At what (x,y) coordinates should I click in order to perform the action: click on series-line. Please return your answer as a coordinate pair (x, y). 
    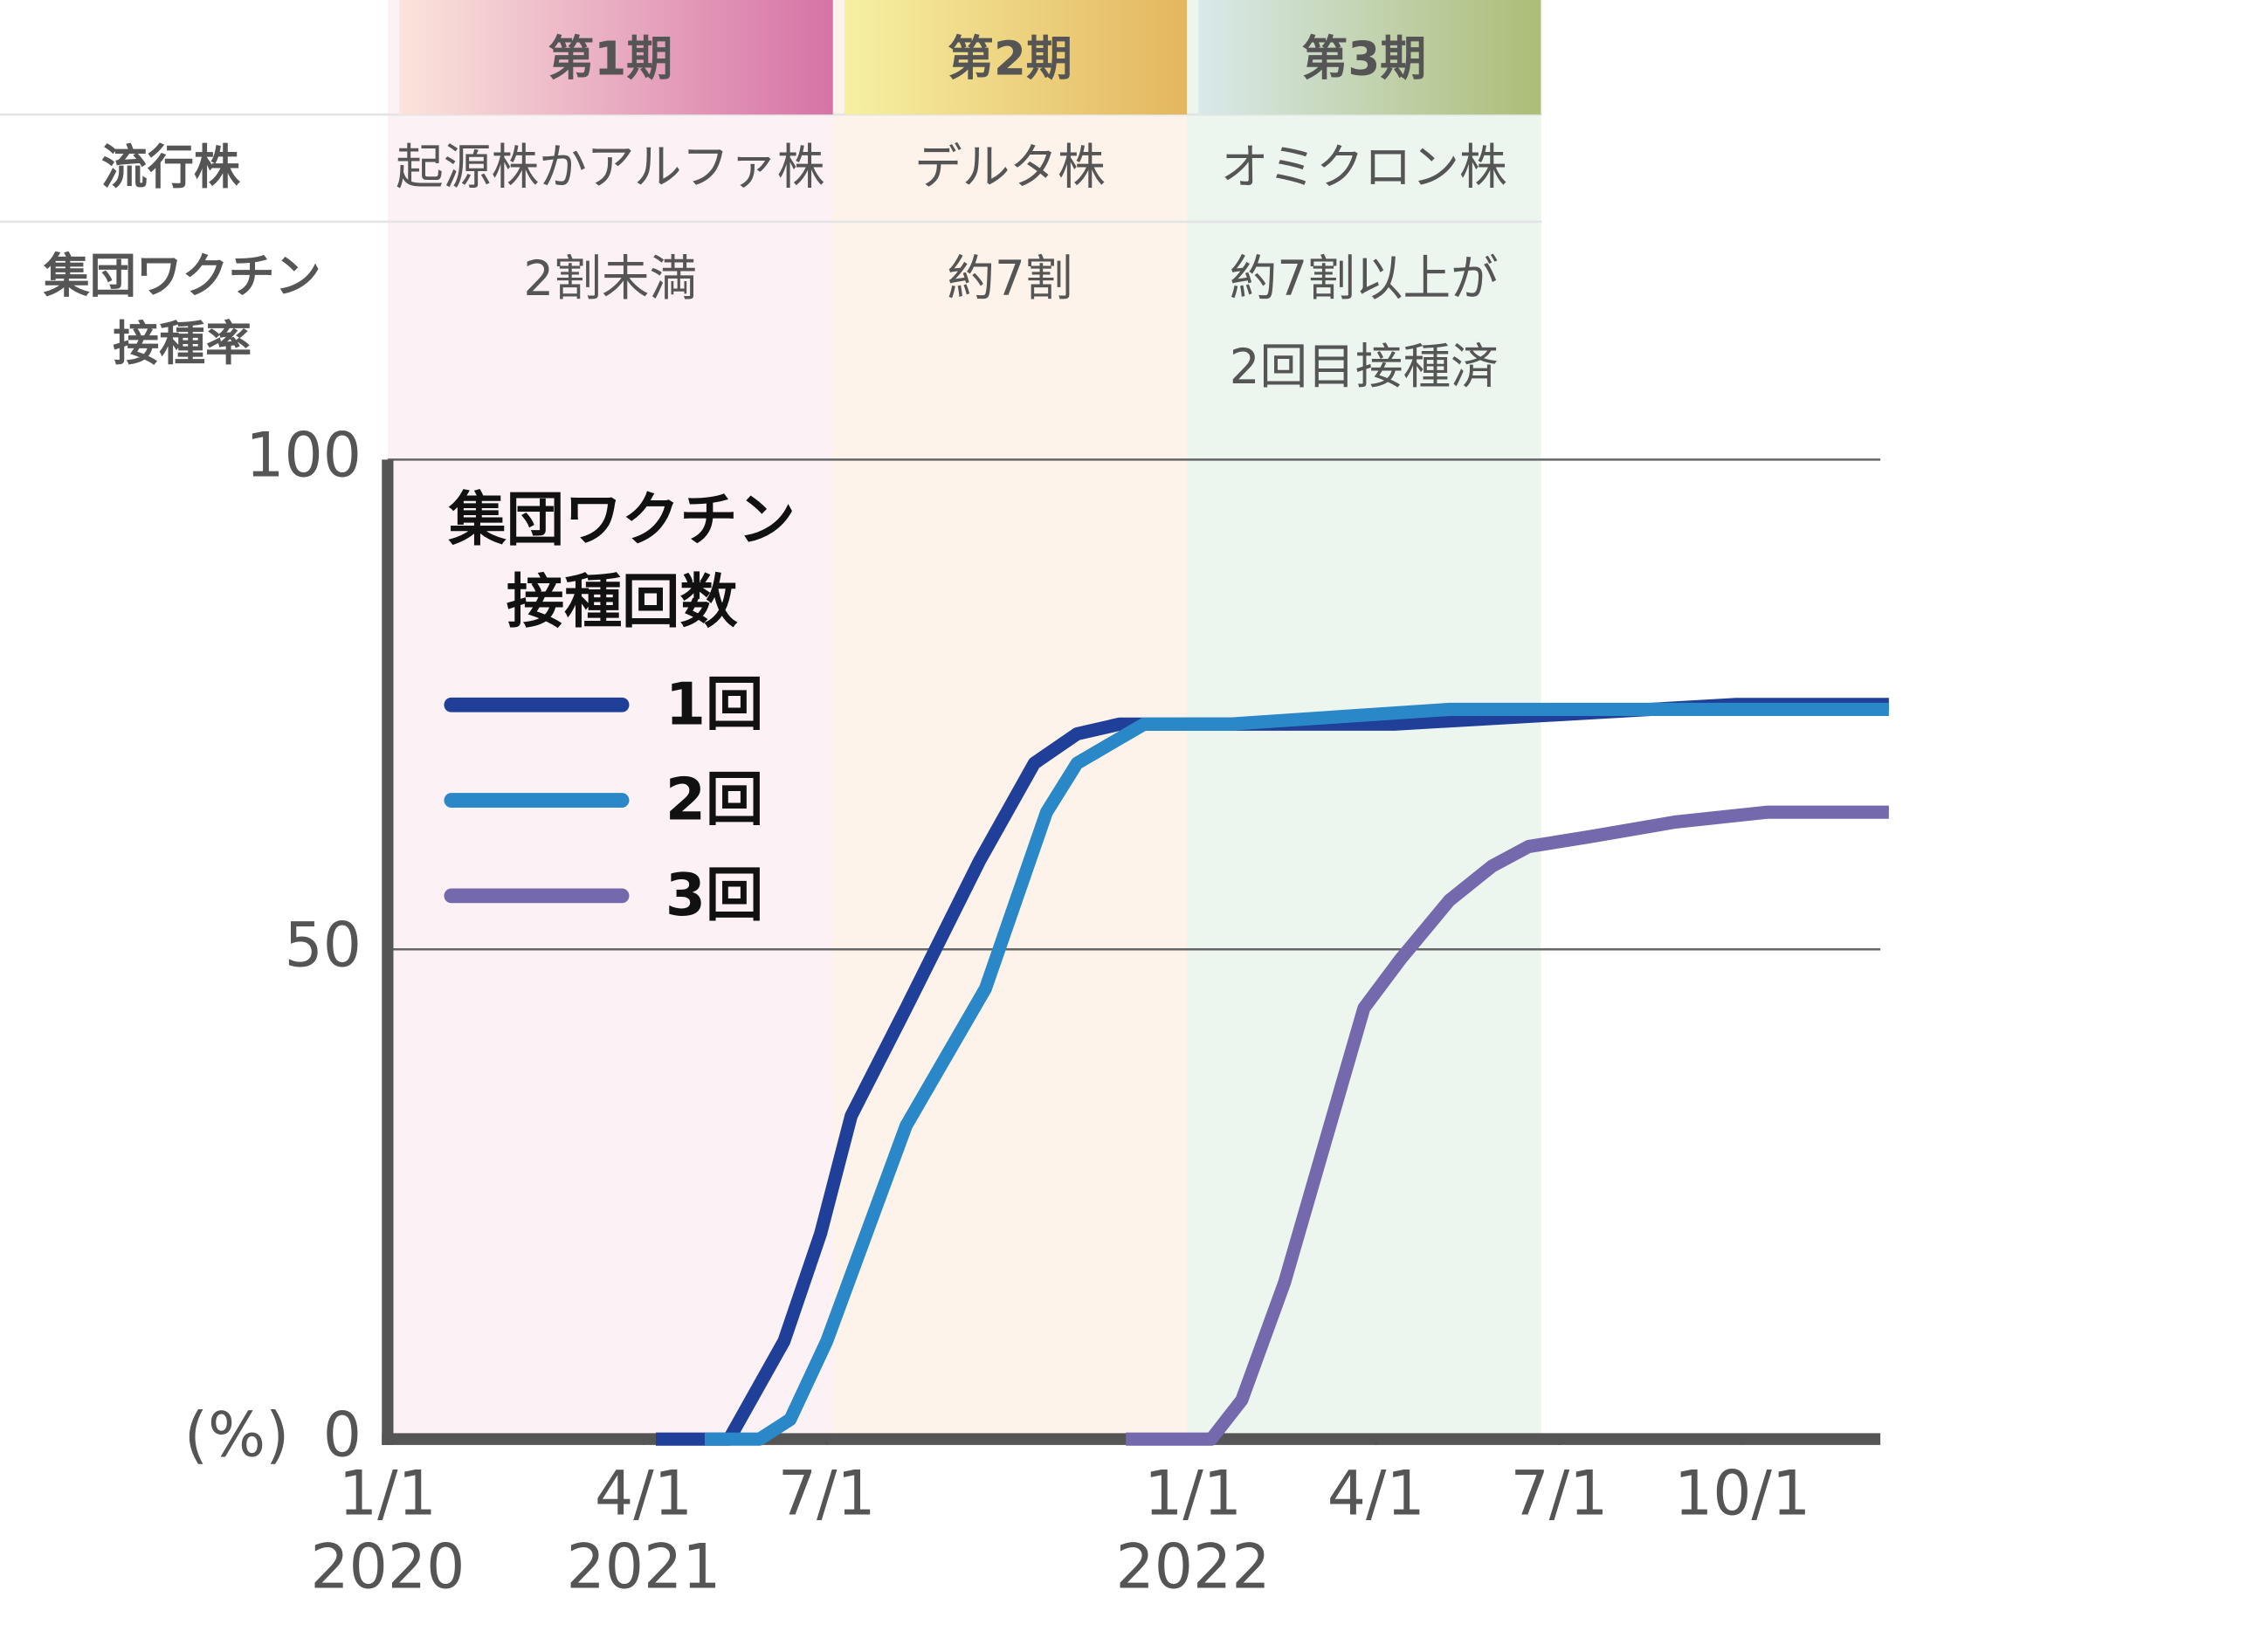
    Looking at the image, I should click on (1507, 1125).